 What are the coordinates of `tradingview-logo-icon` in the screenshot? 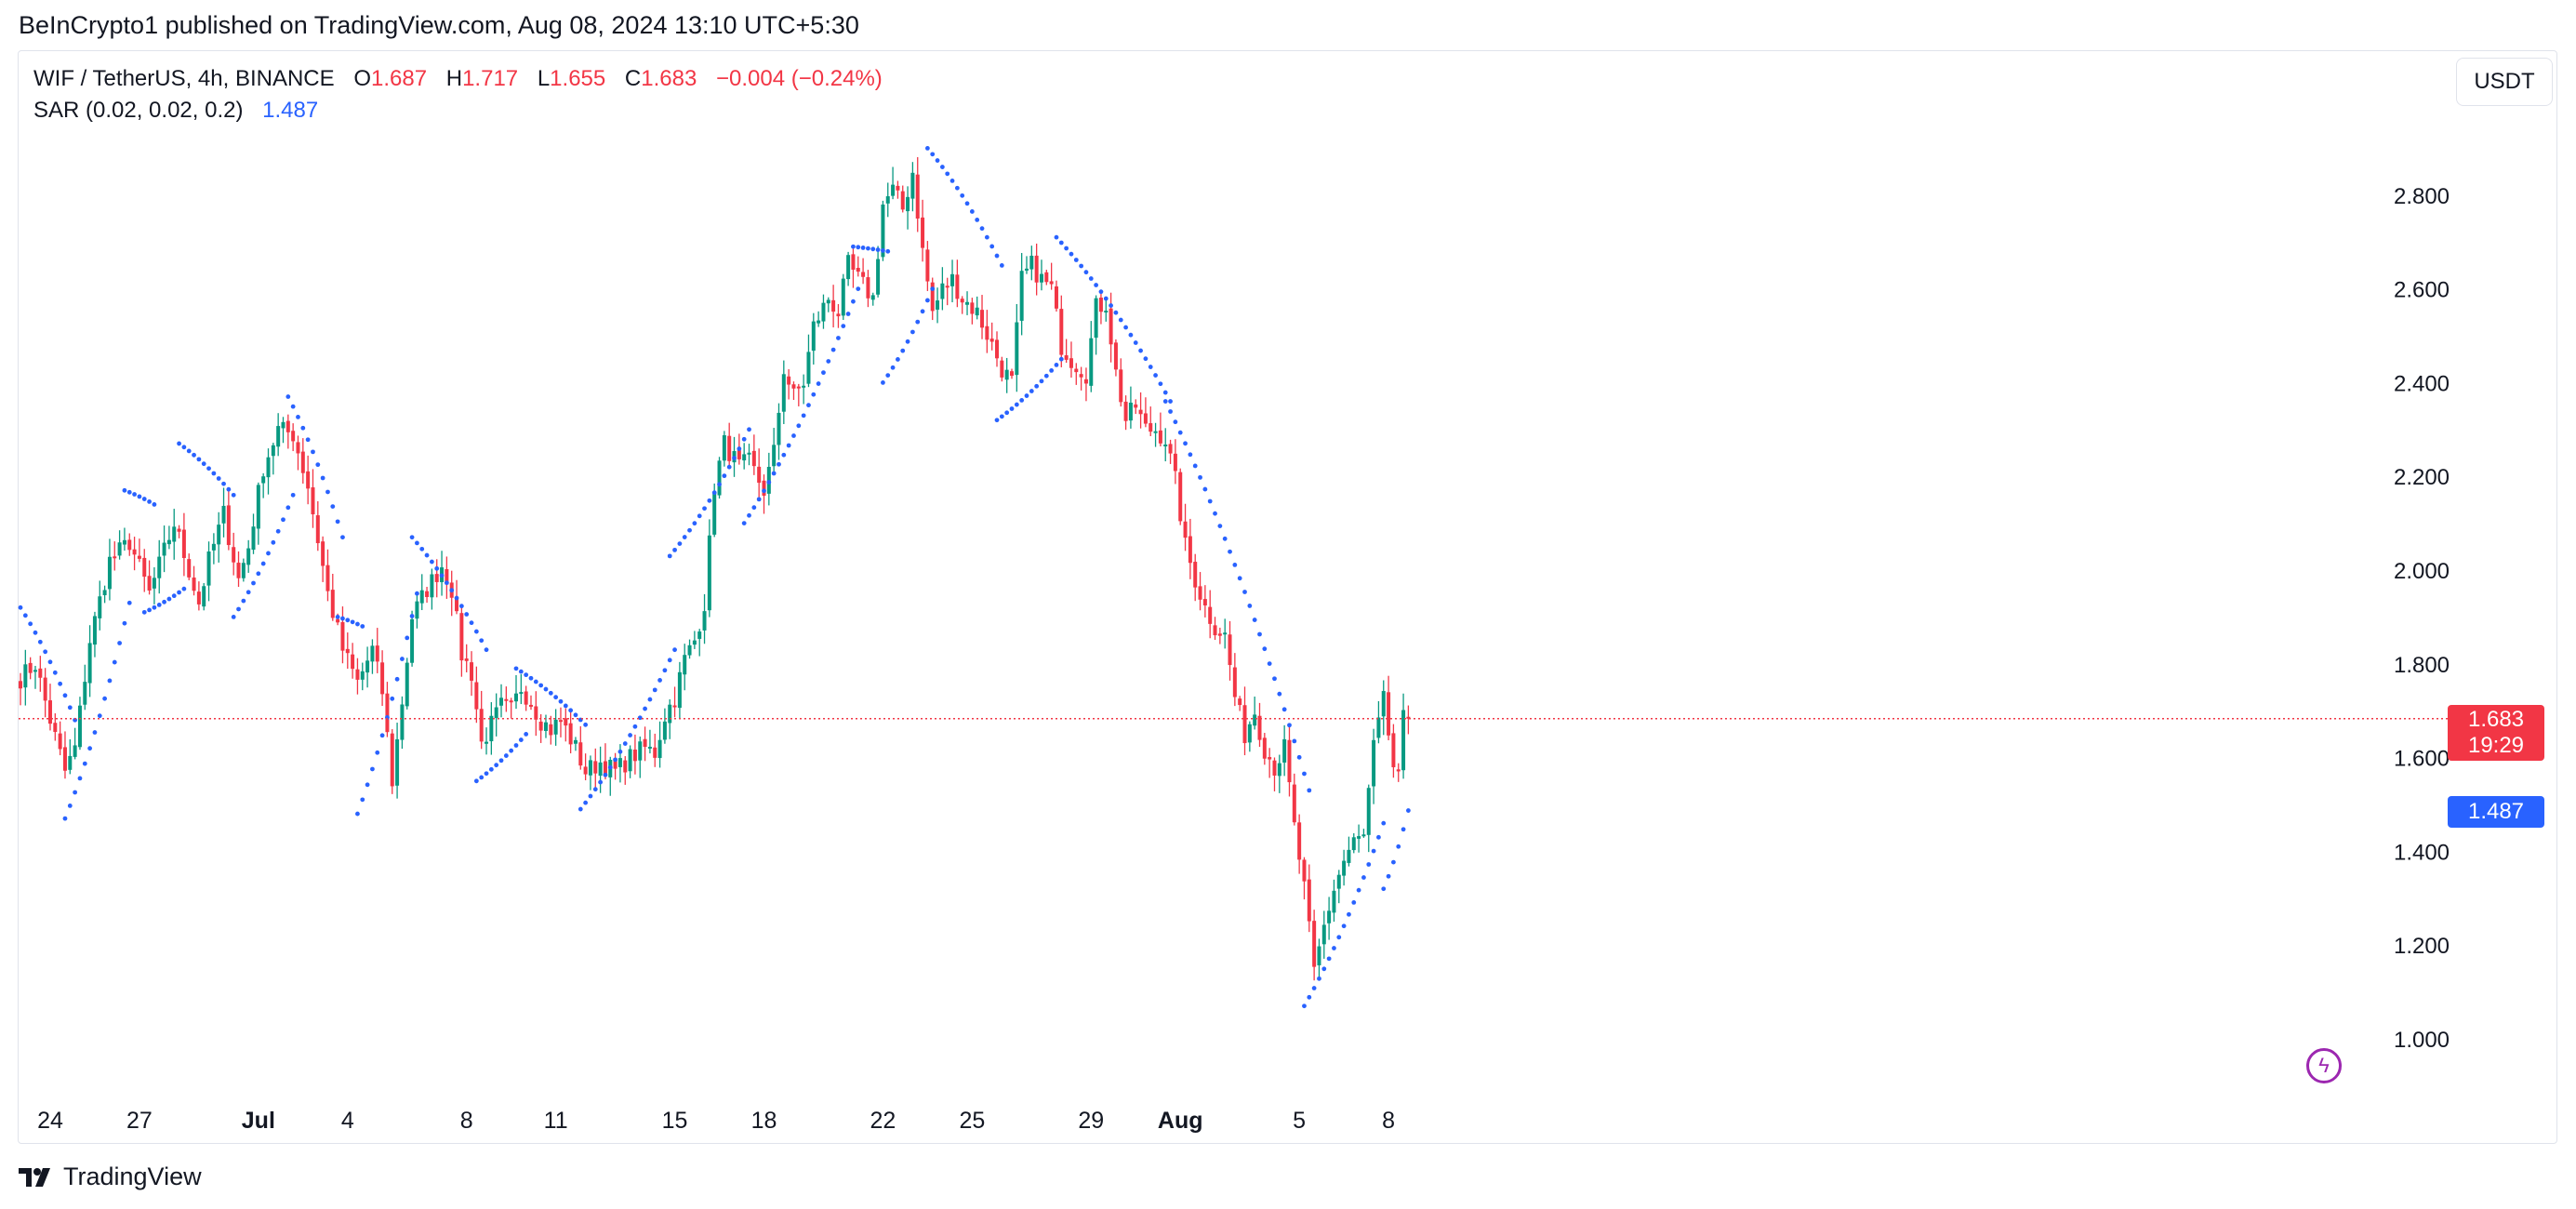 It's located at (34, 1177).